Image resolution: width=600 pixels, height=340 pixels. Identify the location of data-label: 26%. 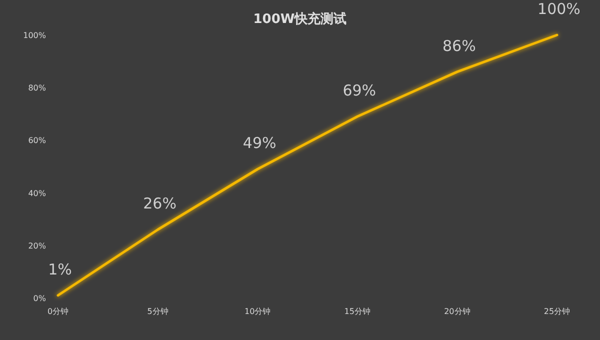
(159, 203).